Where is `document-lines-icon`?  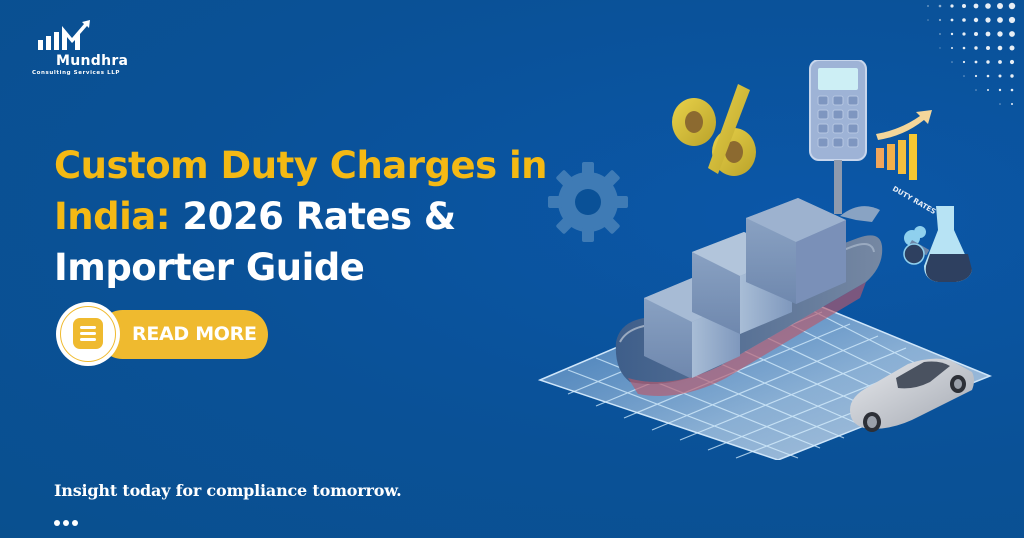
document-lines-icon is located at coordinates (88, 333).